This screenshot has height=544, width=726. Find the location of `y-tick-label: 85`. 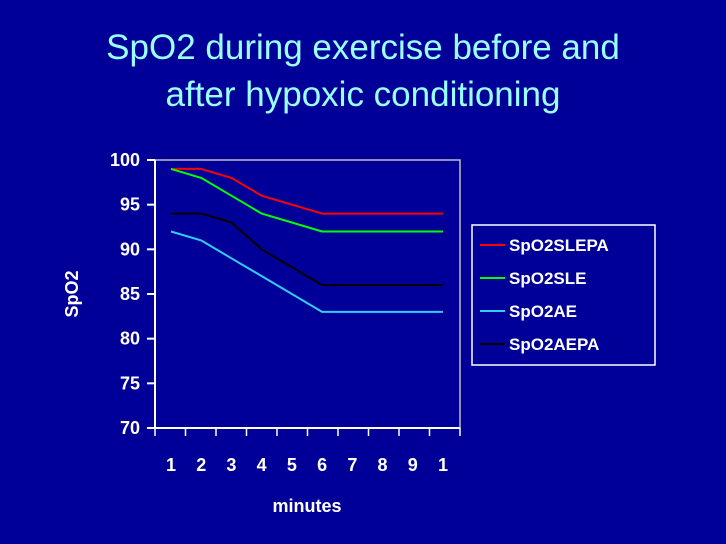

y-tick-label: 85 is located at coordinates (130, 294).